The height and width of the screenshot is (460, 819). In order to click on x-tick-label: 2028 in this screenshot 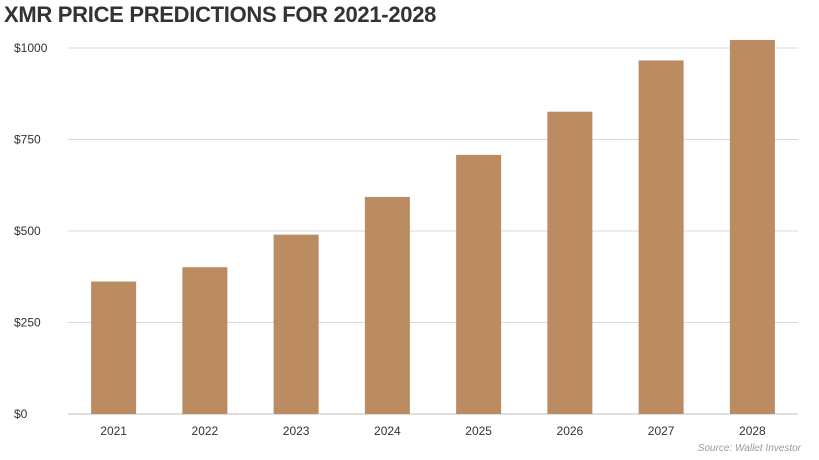, I will do `click(752, 431)`.